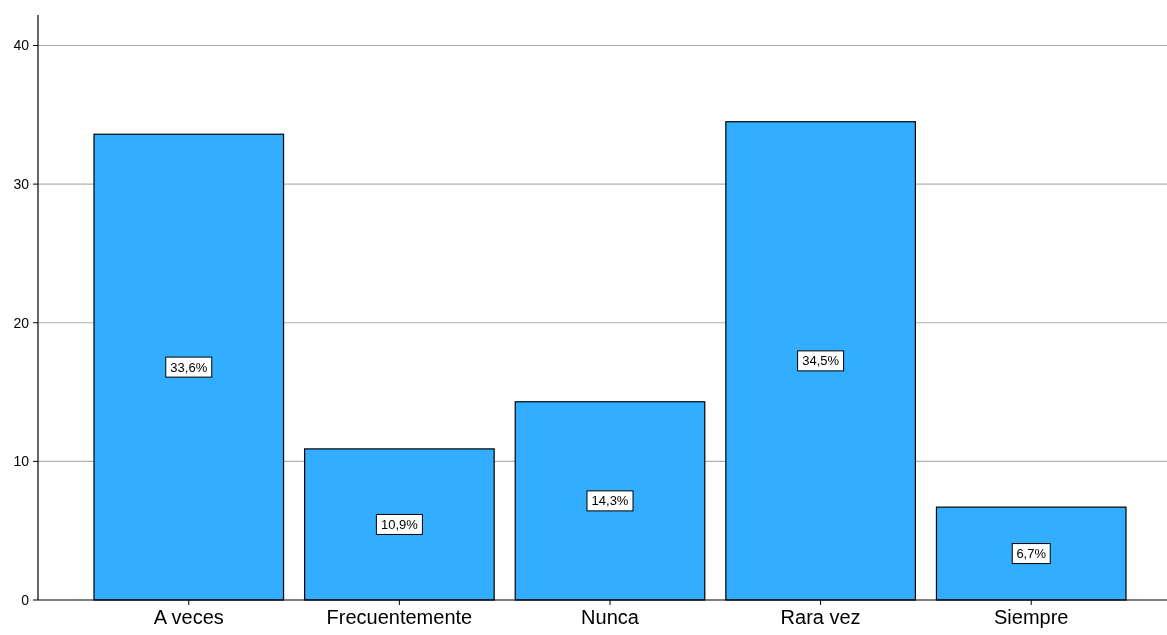 The height and width of the screenshot is (635, 1167). I want to click on data-label: 10,9%, so click(399, 524).